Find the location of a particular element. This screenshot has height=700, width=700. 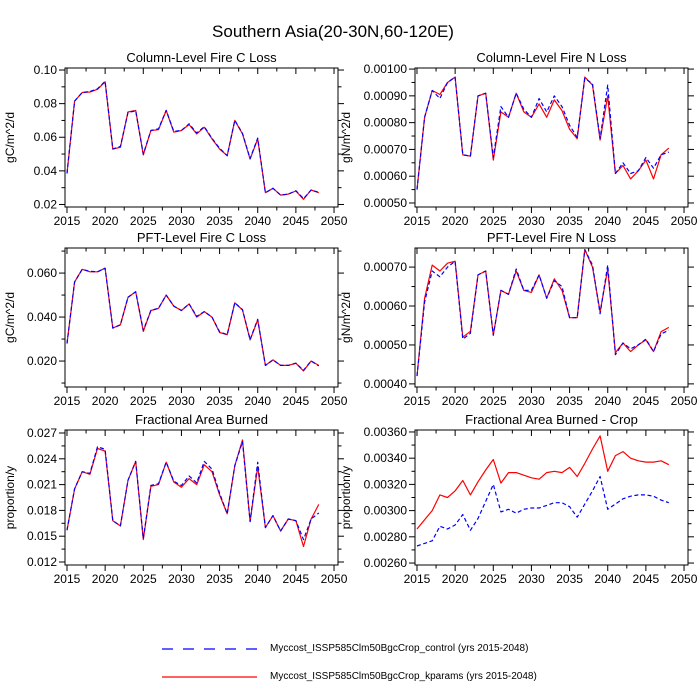

subplot-title: PFT-Level Fire N Loss is located at coordinates (552, 237).